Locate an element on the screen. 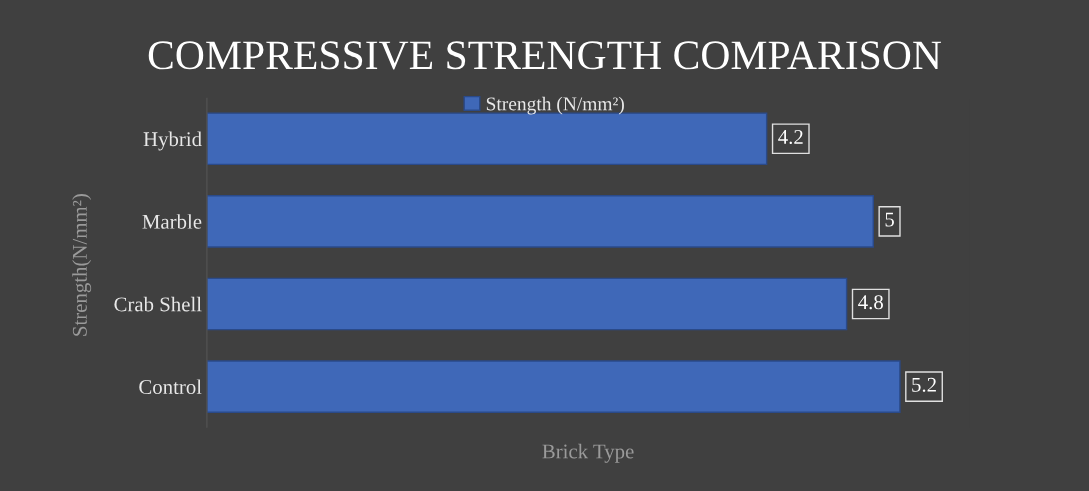 Image resolution: width=1089 pixels, height=491 pixels. data-label: 4.2 is located at coordinates (790, 137).